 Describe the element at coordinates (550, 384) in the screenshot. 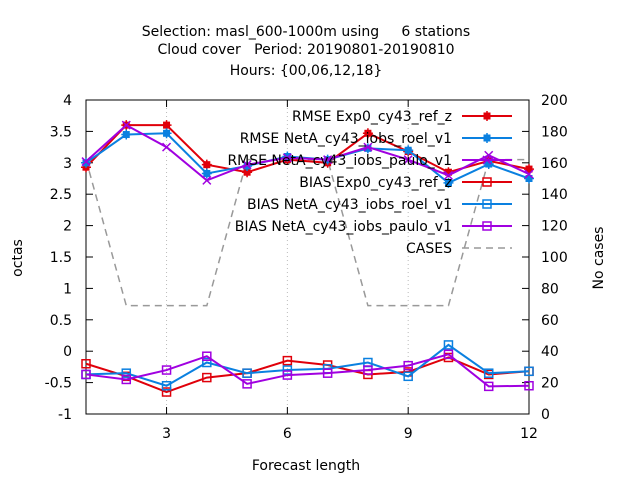

I see `y2-tick-label: 20` at that location.